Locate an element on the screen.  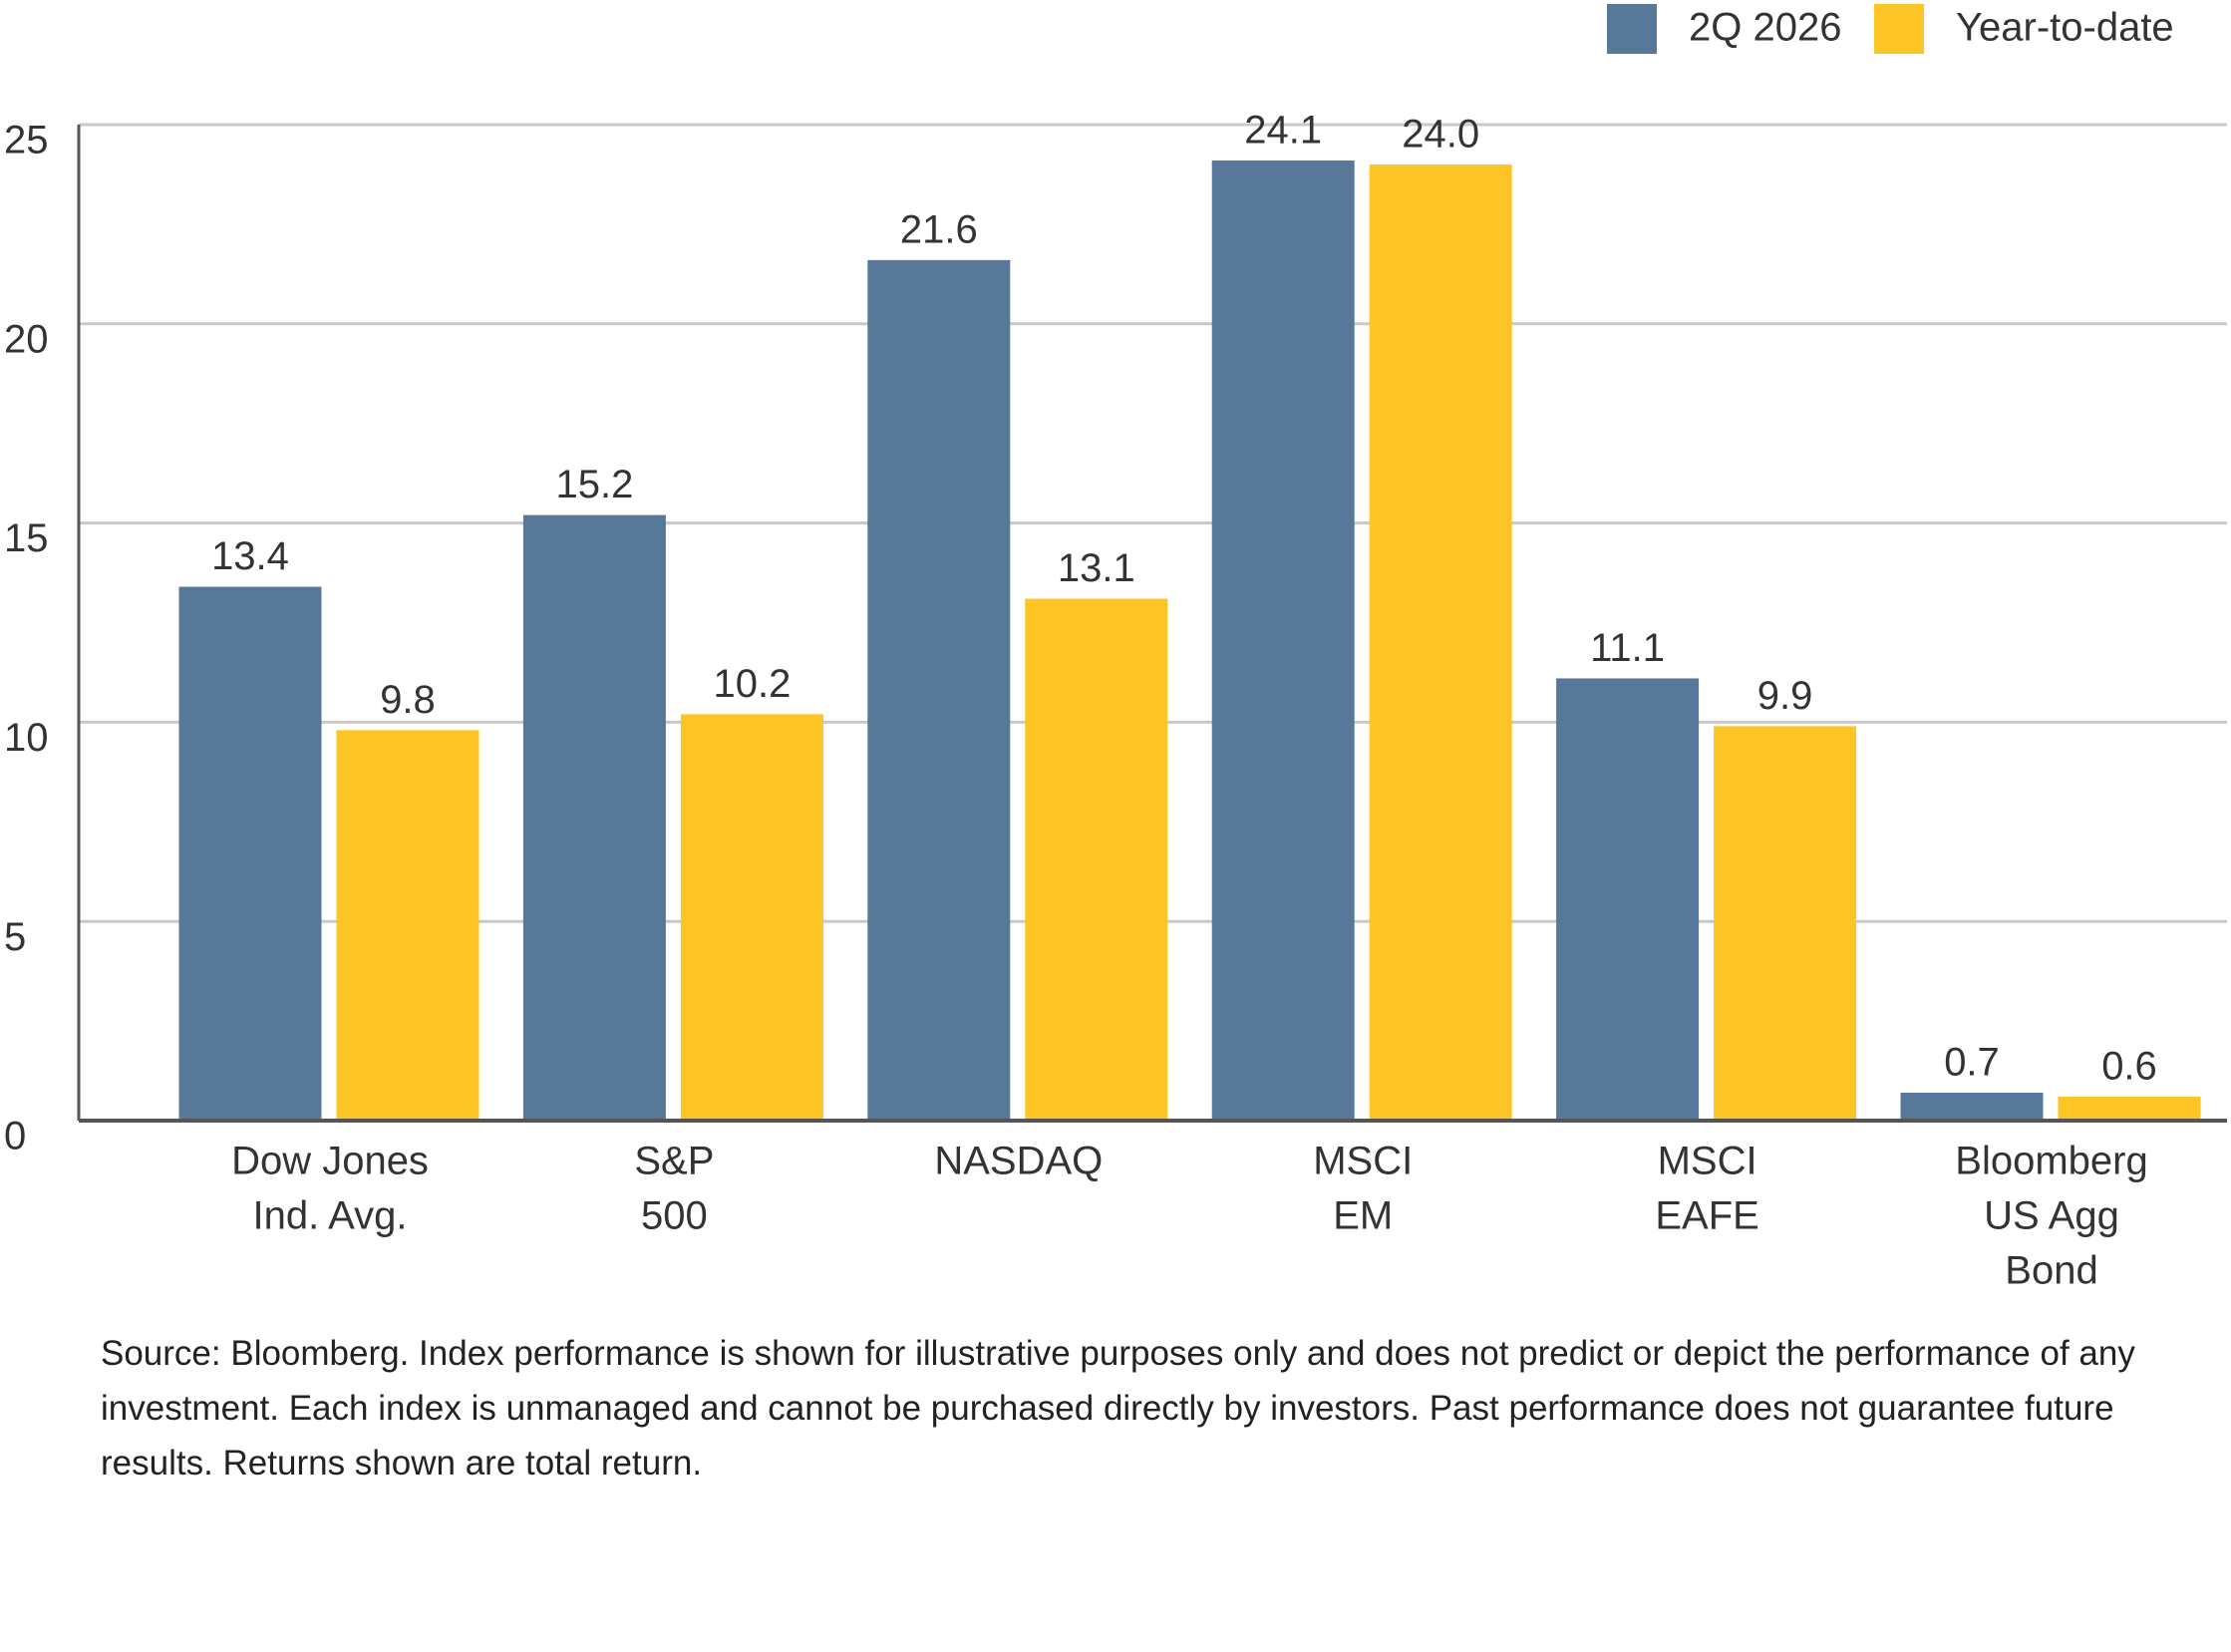
y-tick-label: 20 is located at coordinates (27, 339).